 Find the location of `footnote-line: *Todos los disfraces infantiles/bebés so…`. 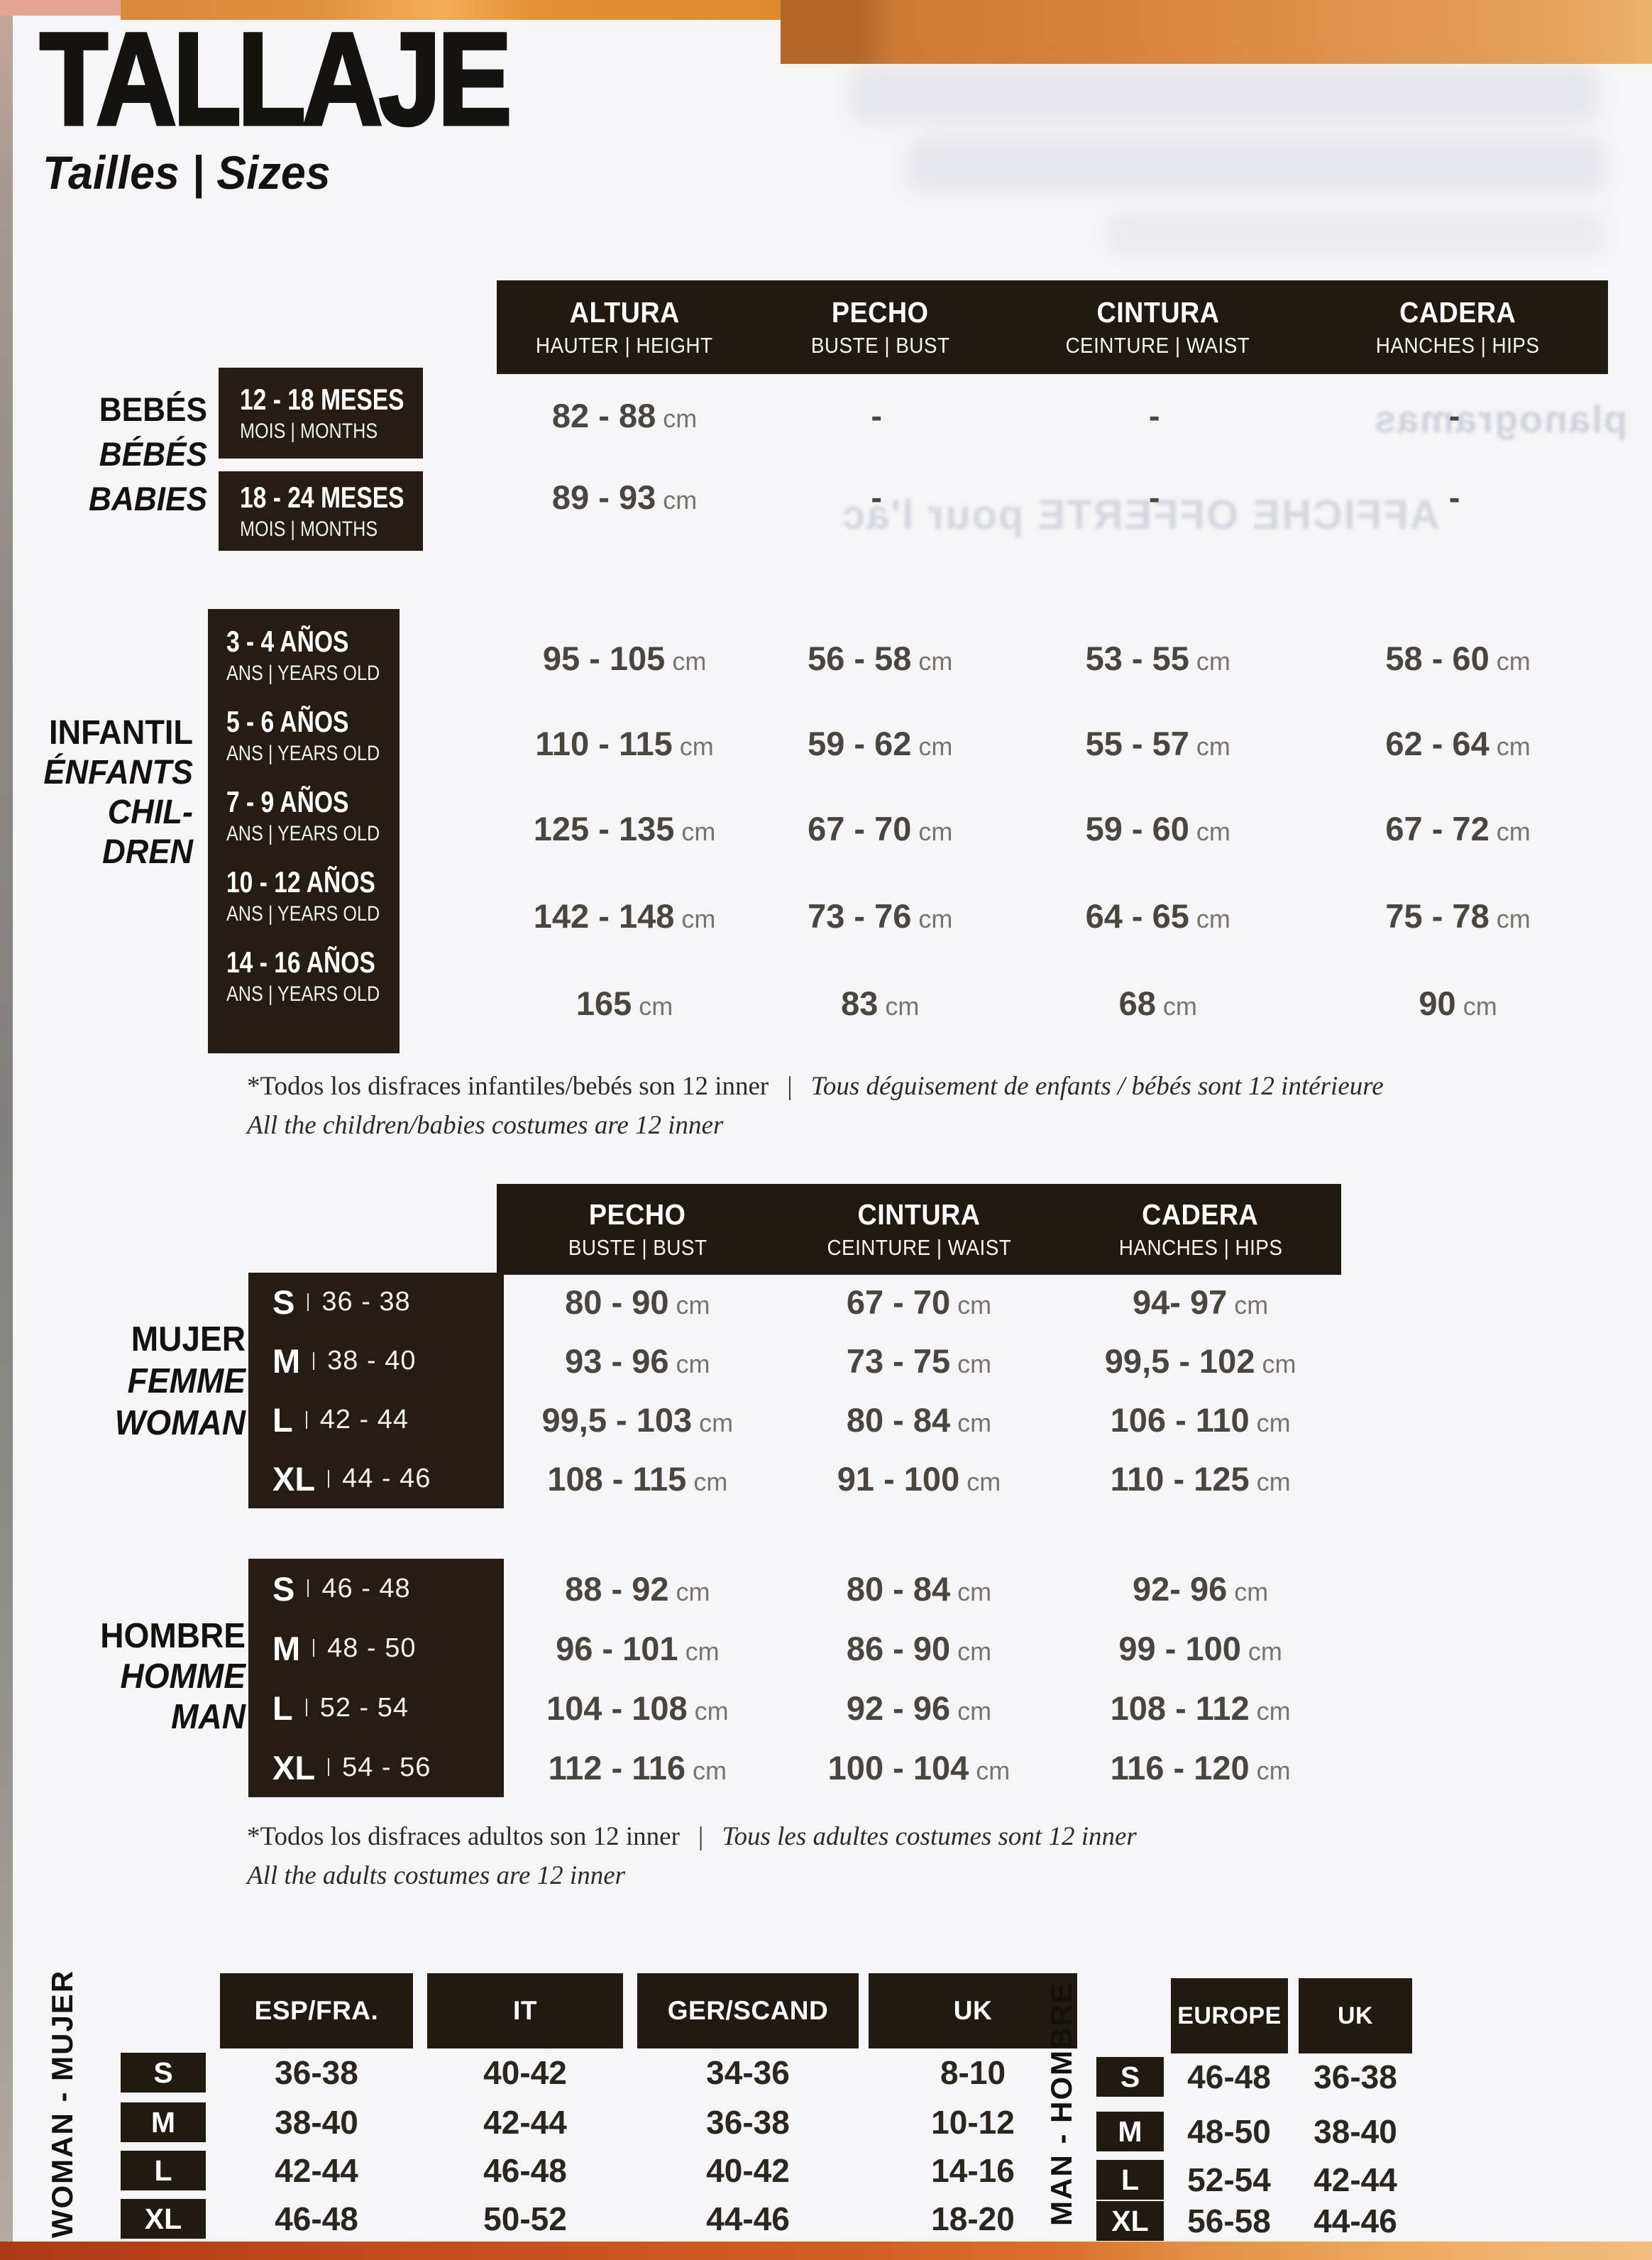

footnote-line: *Todos los disfraces infantiles/bebés so… is located at coordinates (816, 1086).